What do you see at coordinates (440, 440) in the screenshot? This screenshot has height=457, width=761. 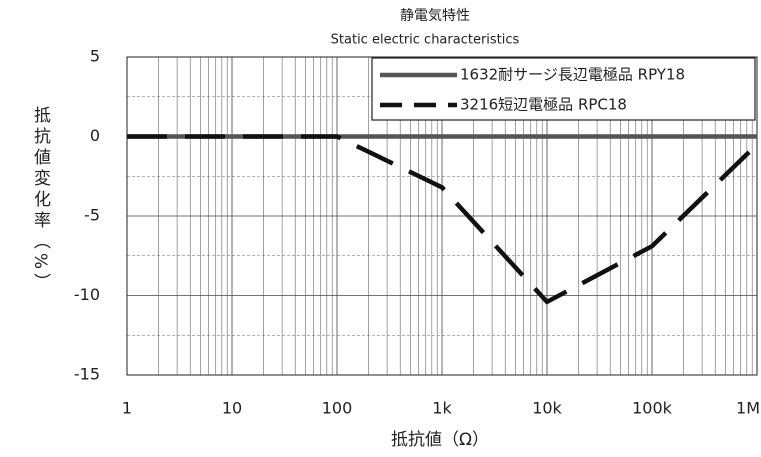 I see `x-axis-label: 抵抗値（Ω）` at bounding box center [440, 440].